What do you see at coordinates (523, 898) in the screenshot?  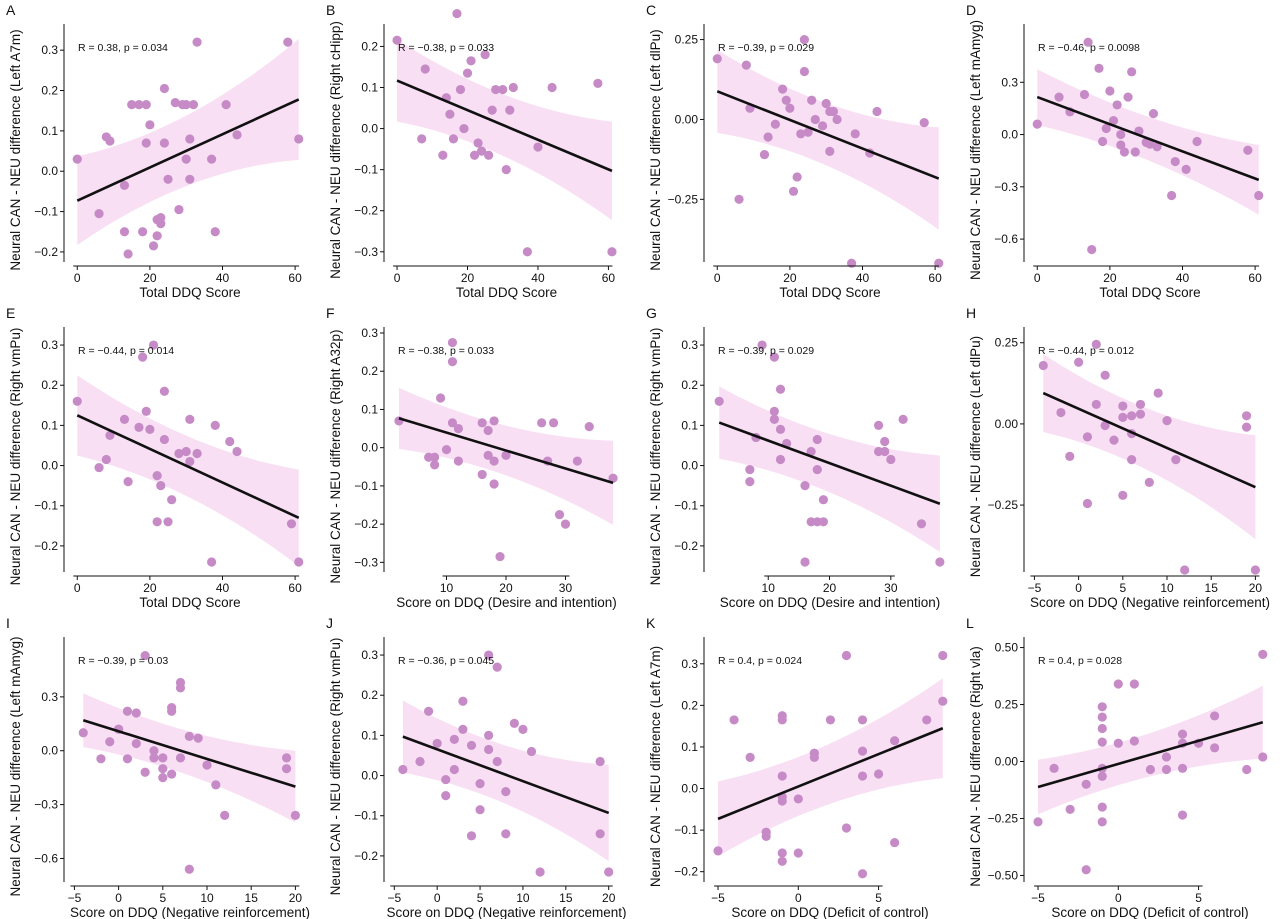 I see `x-tick-label: 10` at bounding box center [523, 898].